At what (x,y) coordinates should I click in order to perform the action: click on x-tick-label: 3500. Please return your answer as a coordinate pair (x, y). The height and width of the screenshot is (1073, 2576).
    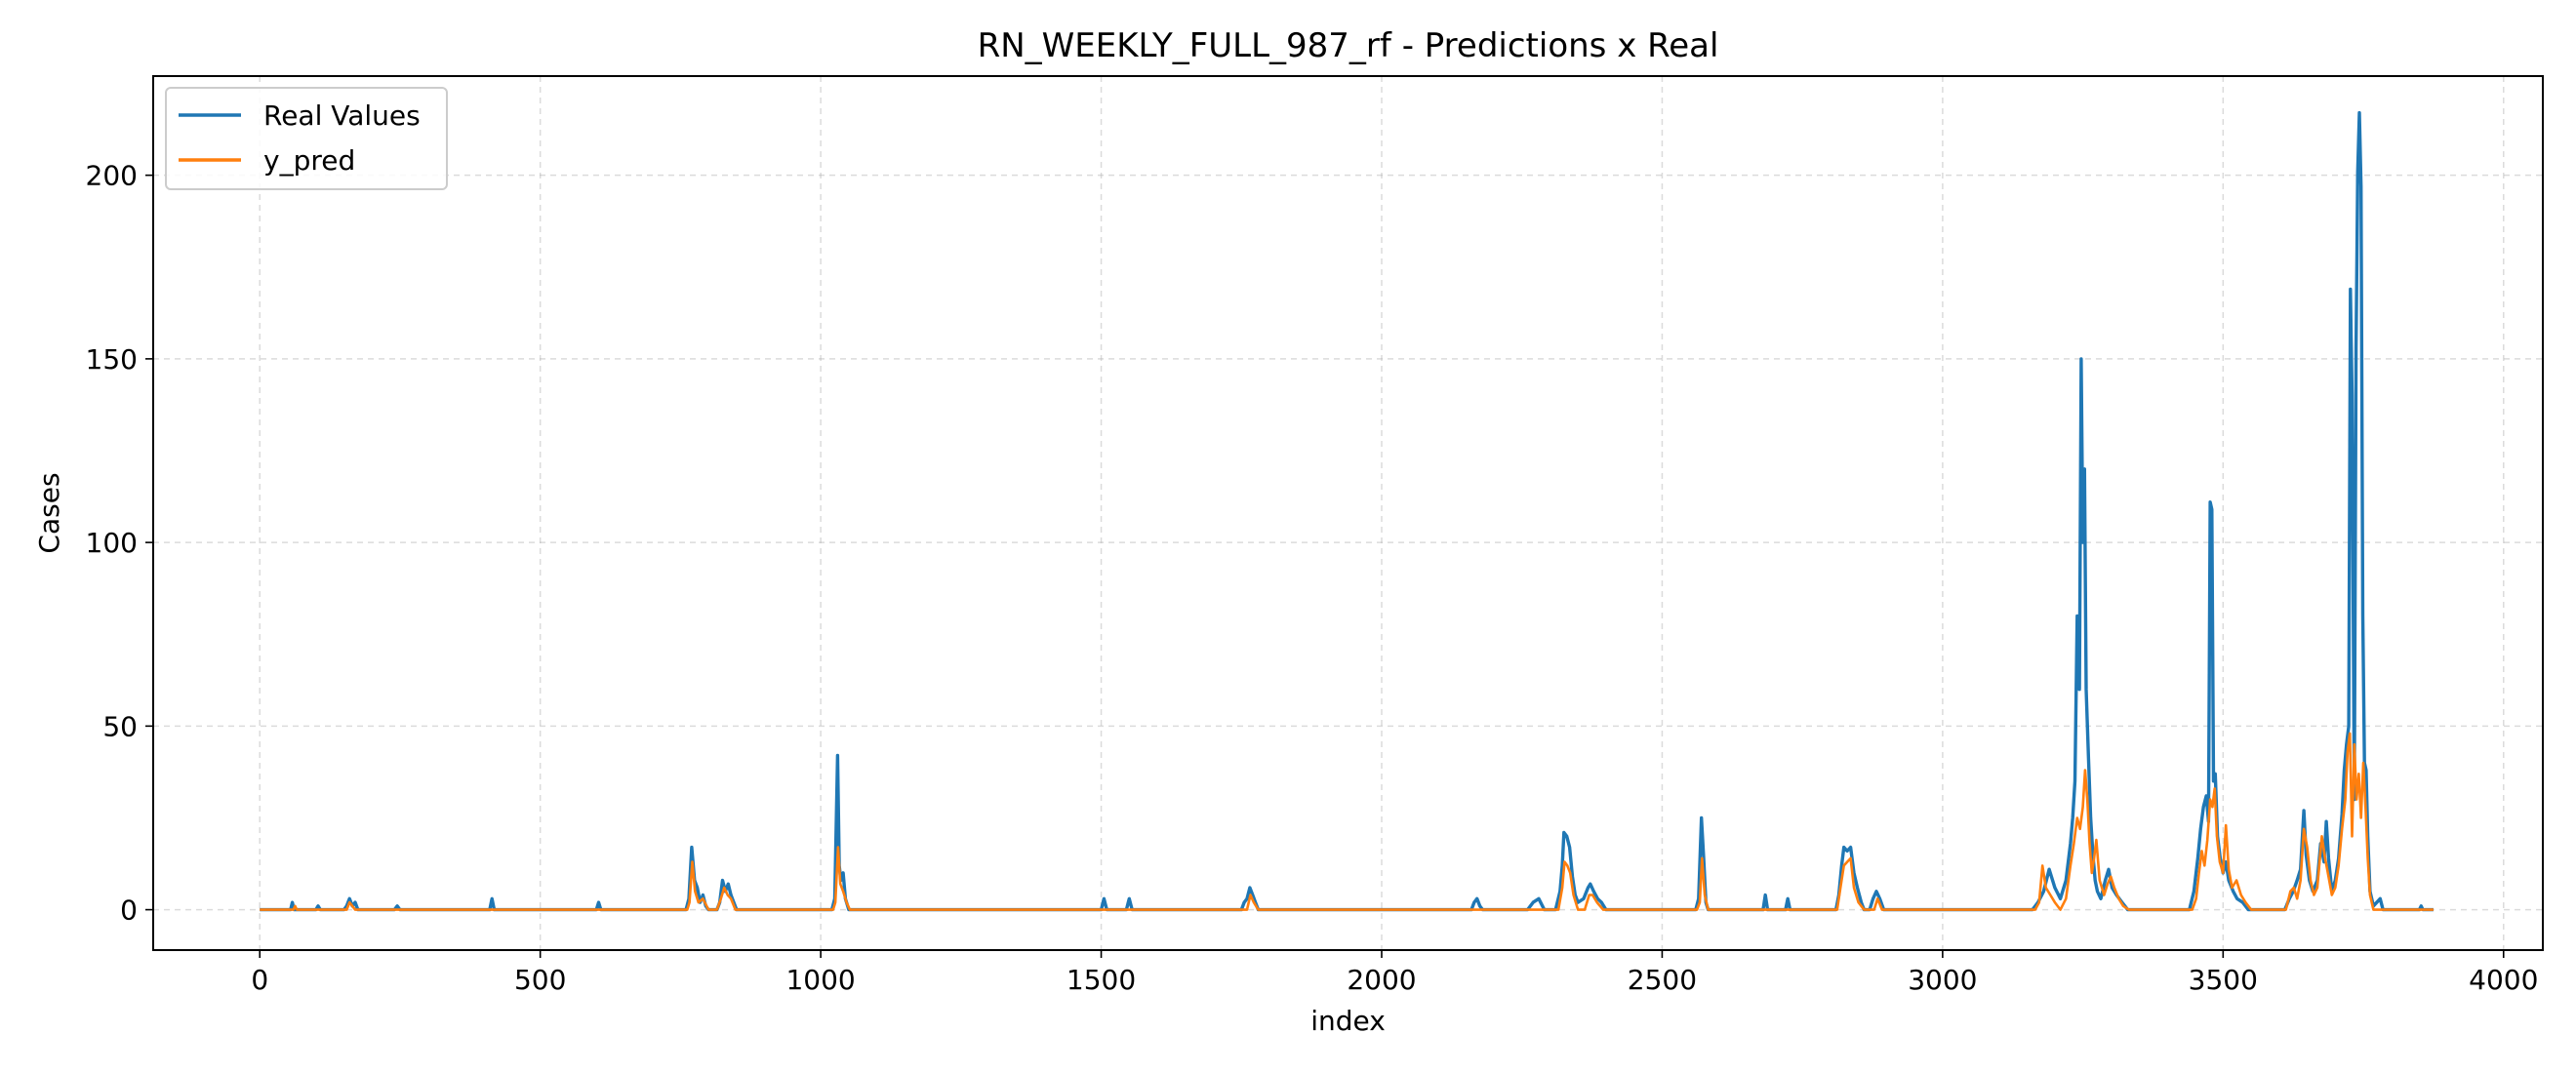
    Looking at the image, I should click on (2223, 980).